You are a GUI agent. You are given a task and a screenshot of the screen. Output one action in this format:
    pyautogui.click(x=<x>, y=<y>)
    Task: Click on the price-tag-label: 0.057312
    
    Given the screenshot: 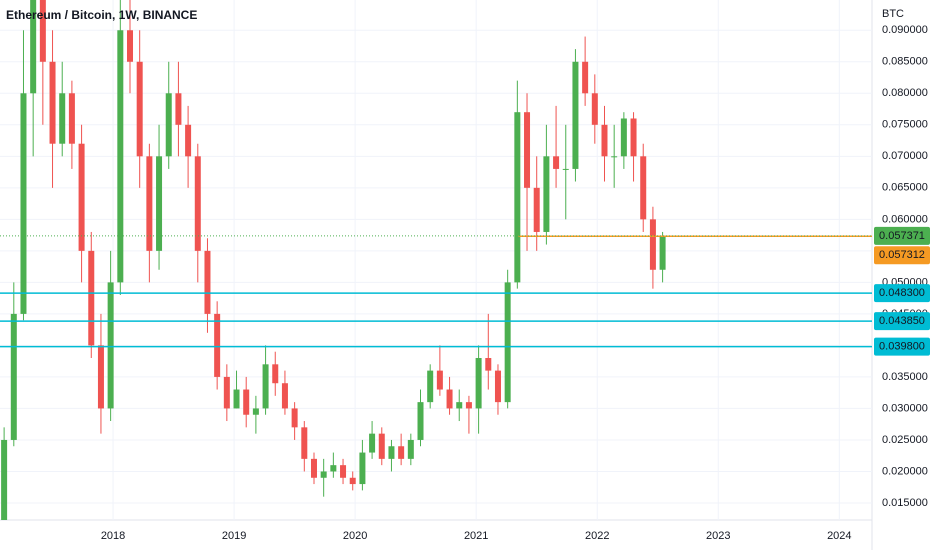 What is the action you would take?
    pyautogui.click(x=902, y=255)
    